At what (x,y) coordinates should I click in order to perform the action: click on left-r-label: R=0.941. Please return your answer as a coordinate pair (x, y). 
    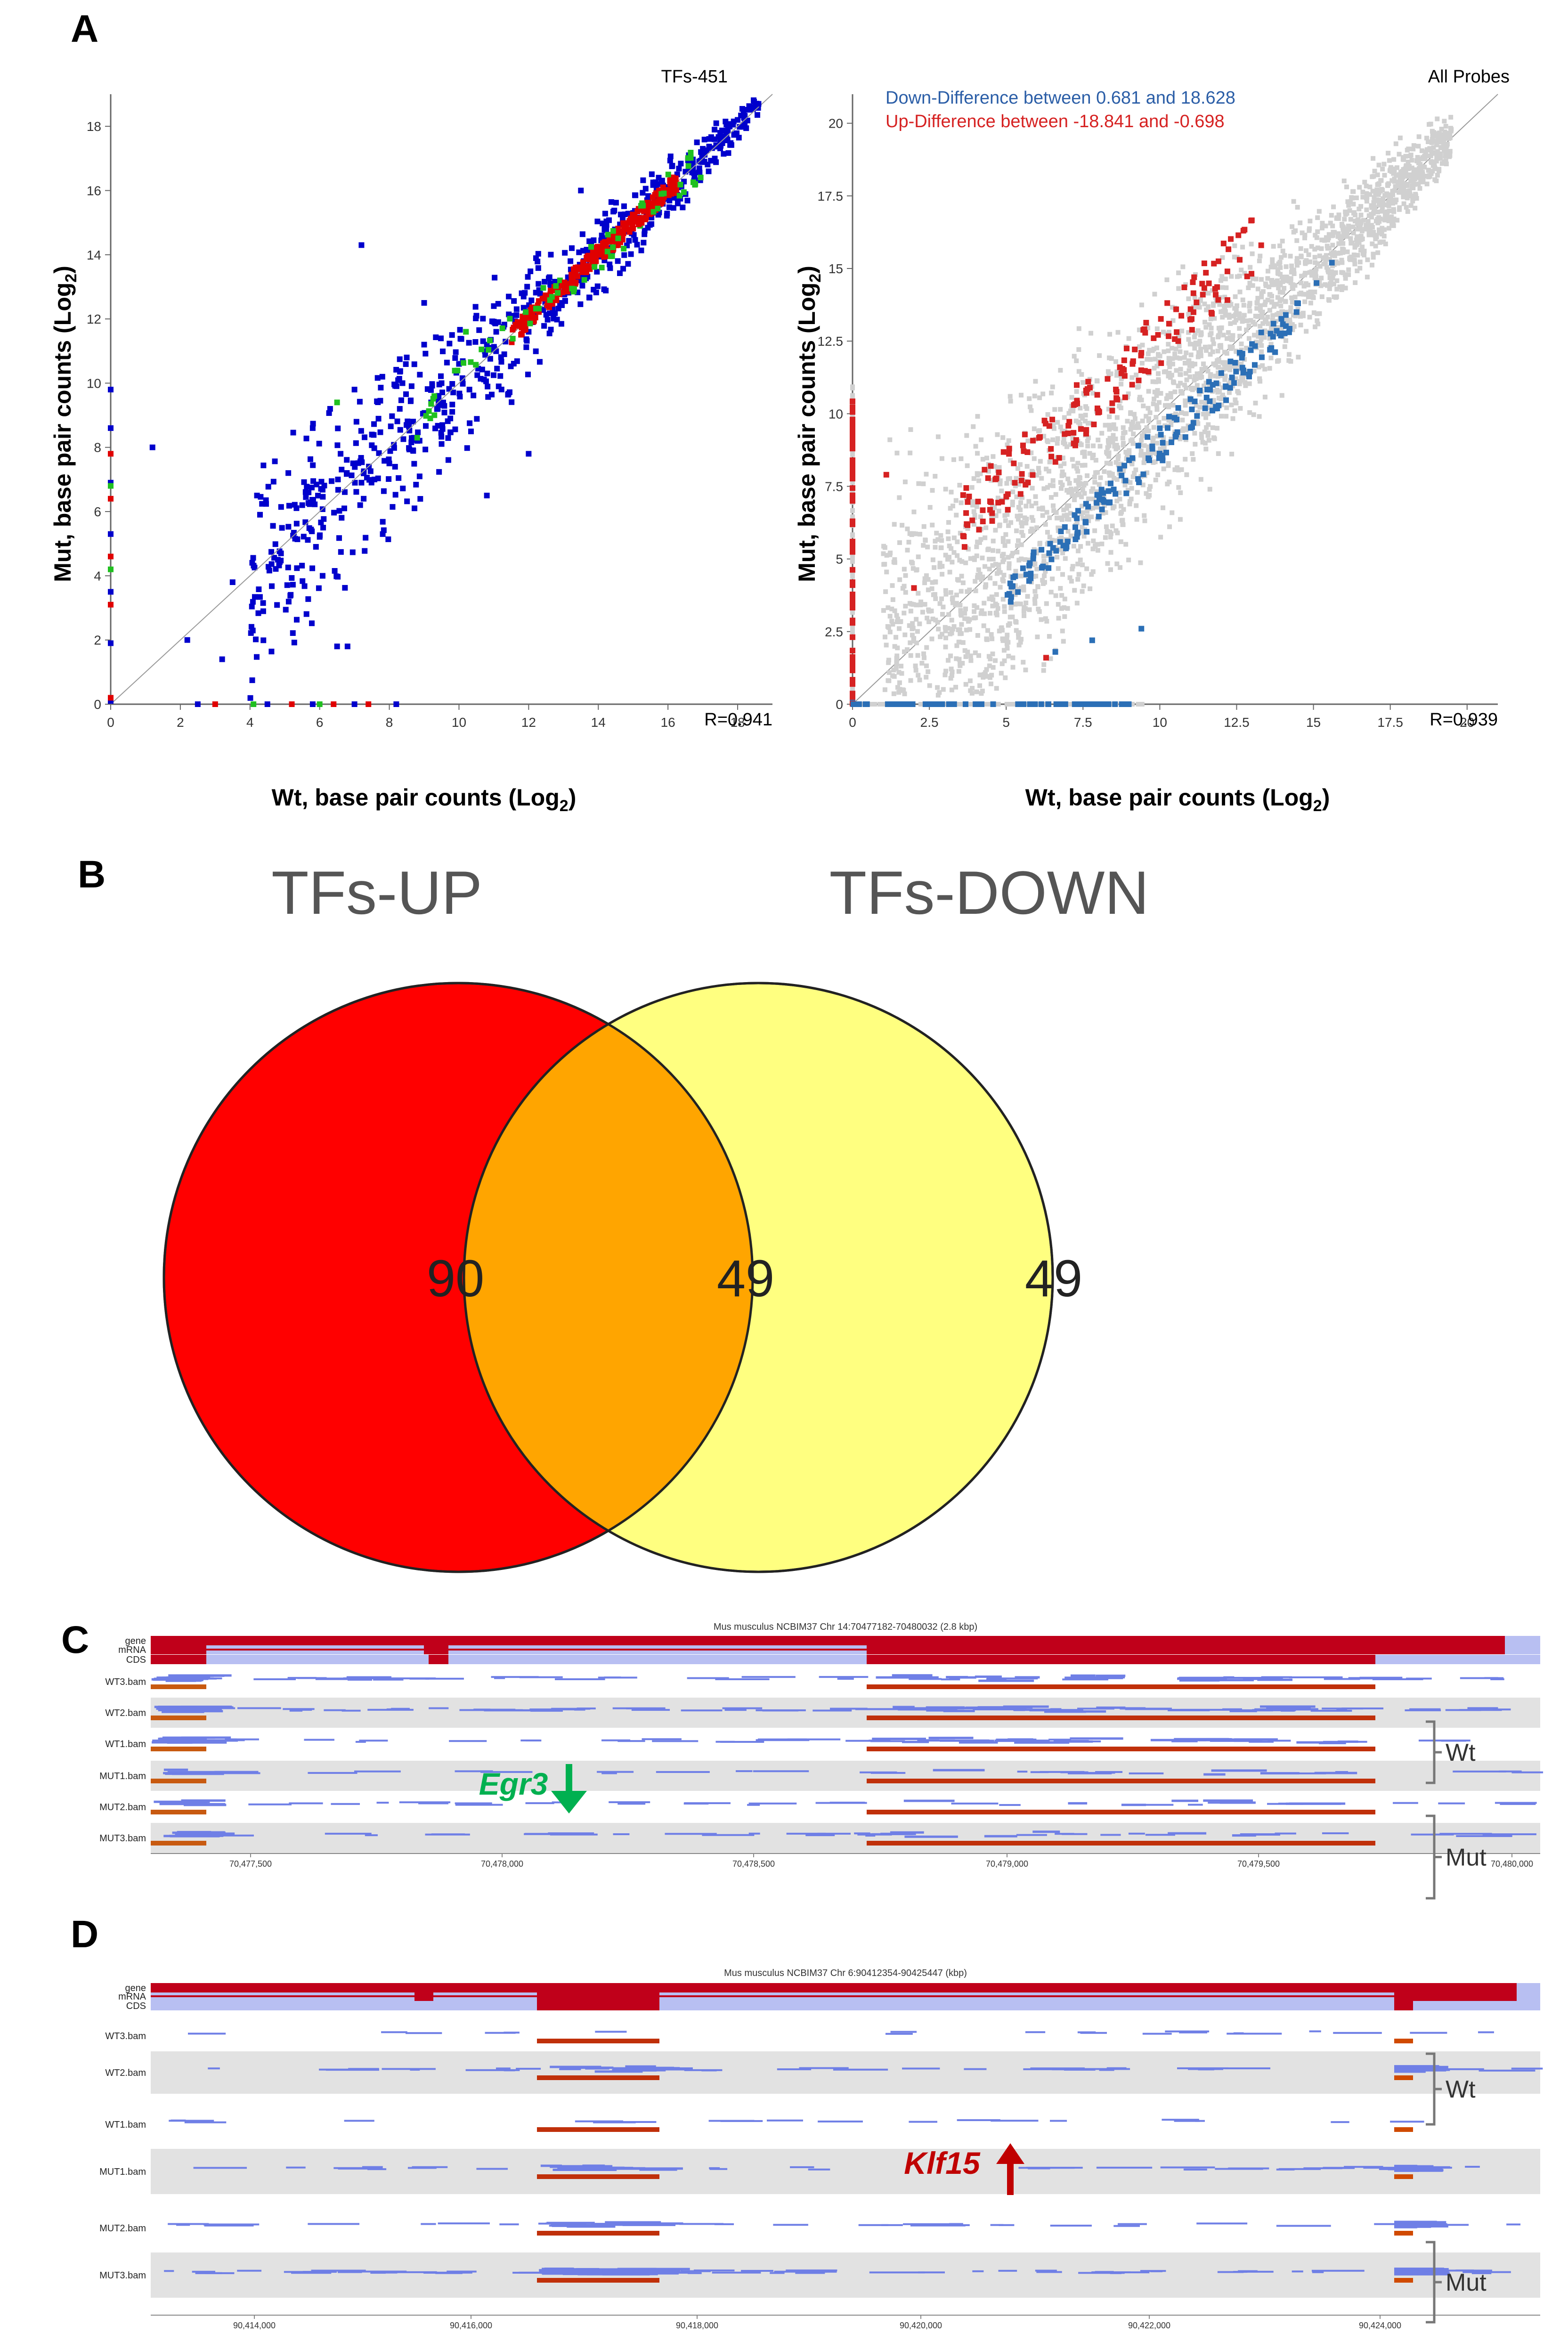
    Looking at the image, I should click on (738, 720).